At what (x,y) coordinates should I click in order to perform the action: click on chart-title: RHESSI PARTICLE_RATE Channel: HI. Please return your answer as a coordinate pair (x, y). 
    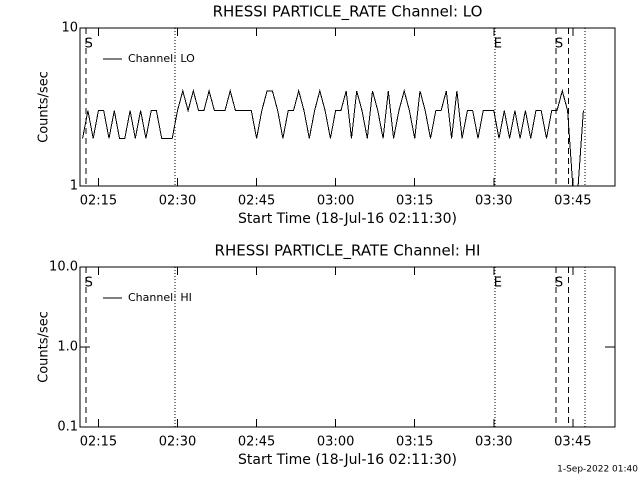
    Looking at the image, I should click on (348, 251).